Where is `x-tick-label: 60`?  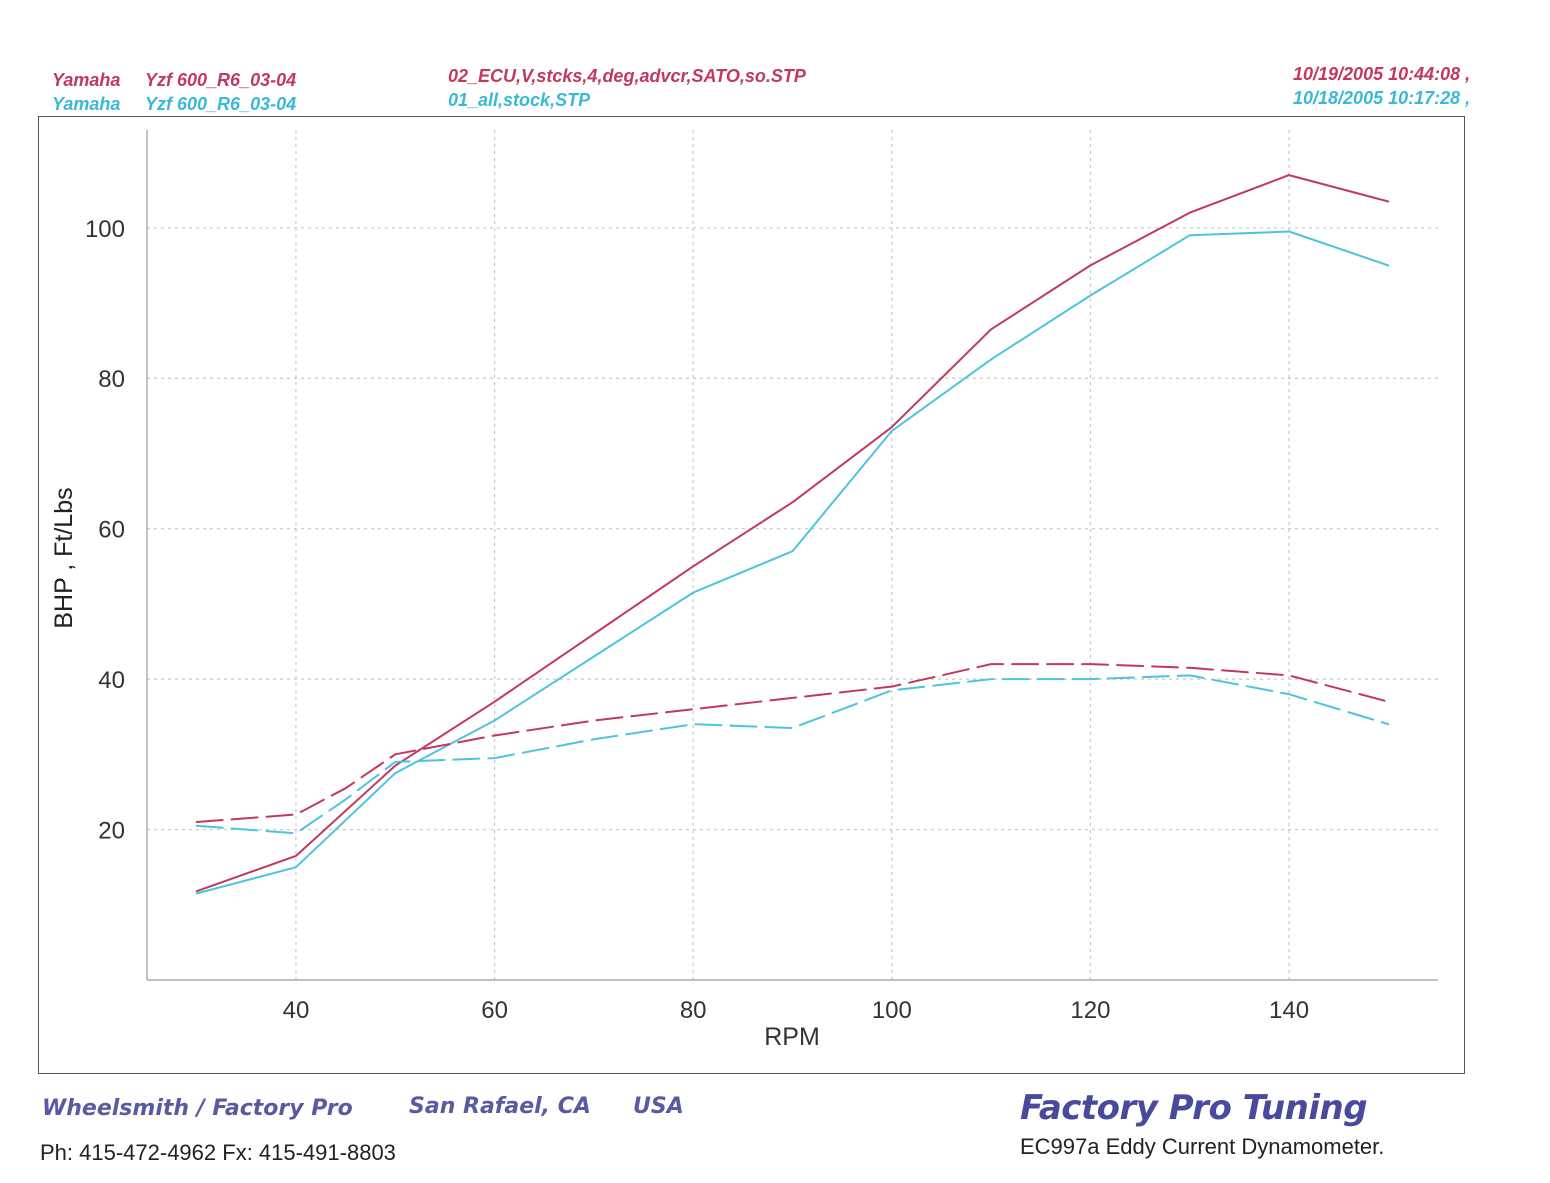
x-tick-label: 60 is located at coordinates (494, 1010).